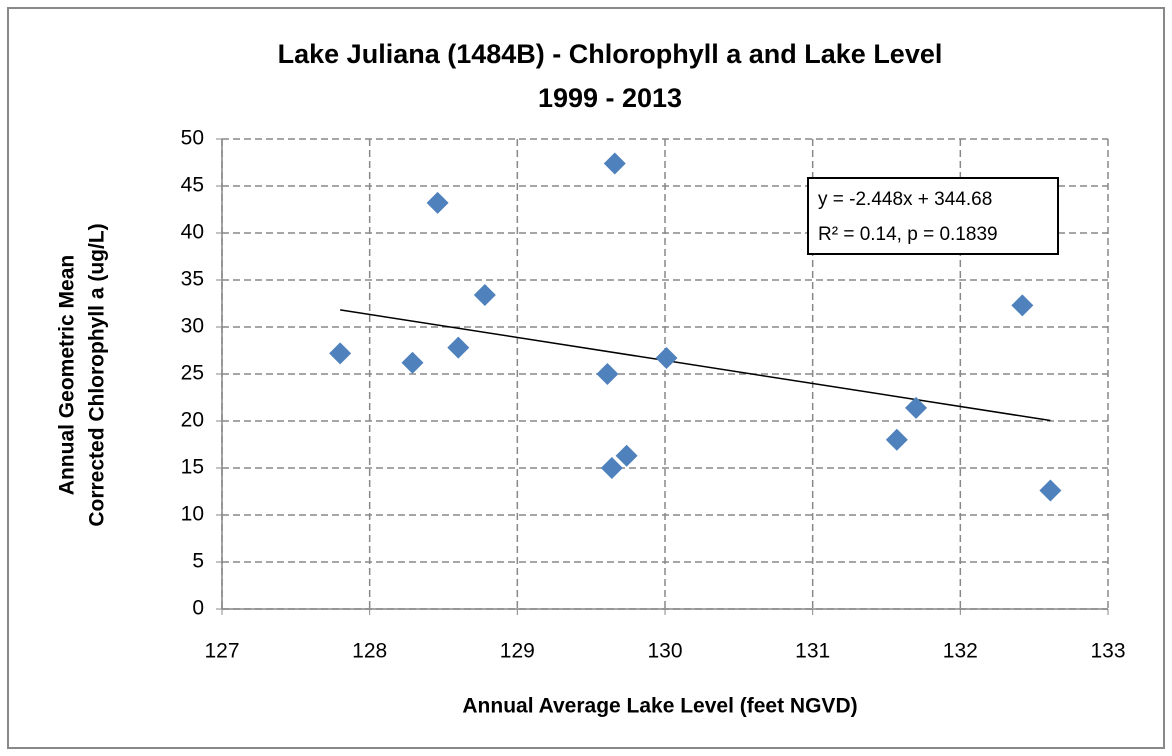 This screenshot has width=1172, height=756. I want to click on x-tick-label: 127, so click(221, 651).